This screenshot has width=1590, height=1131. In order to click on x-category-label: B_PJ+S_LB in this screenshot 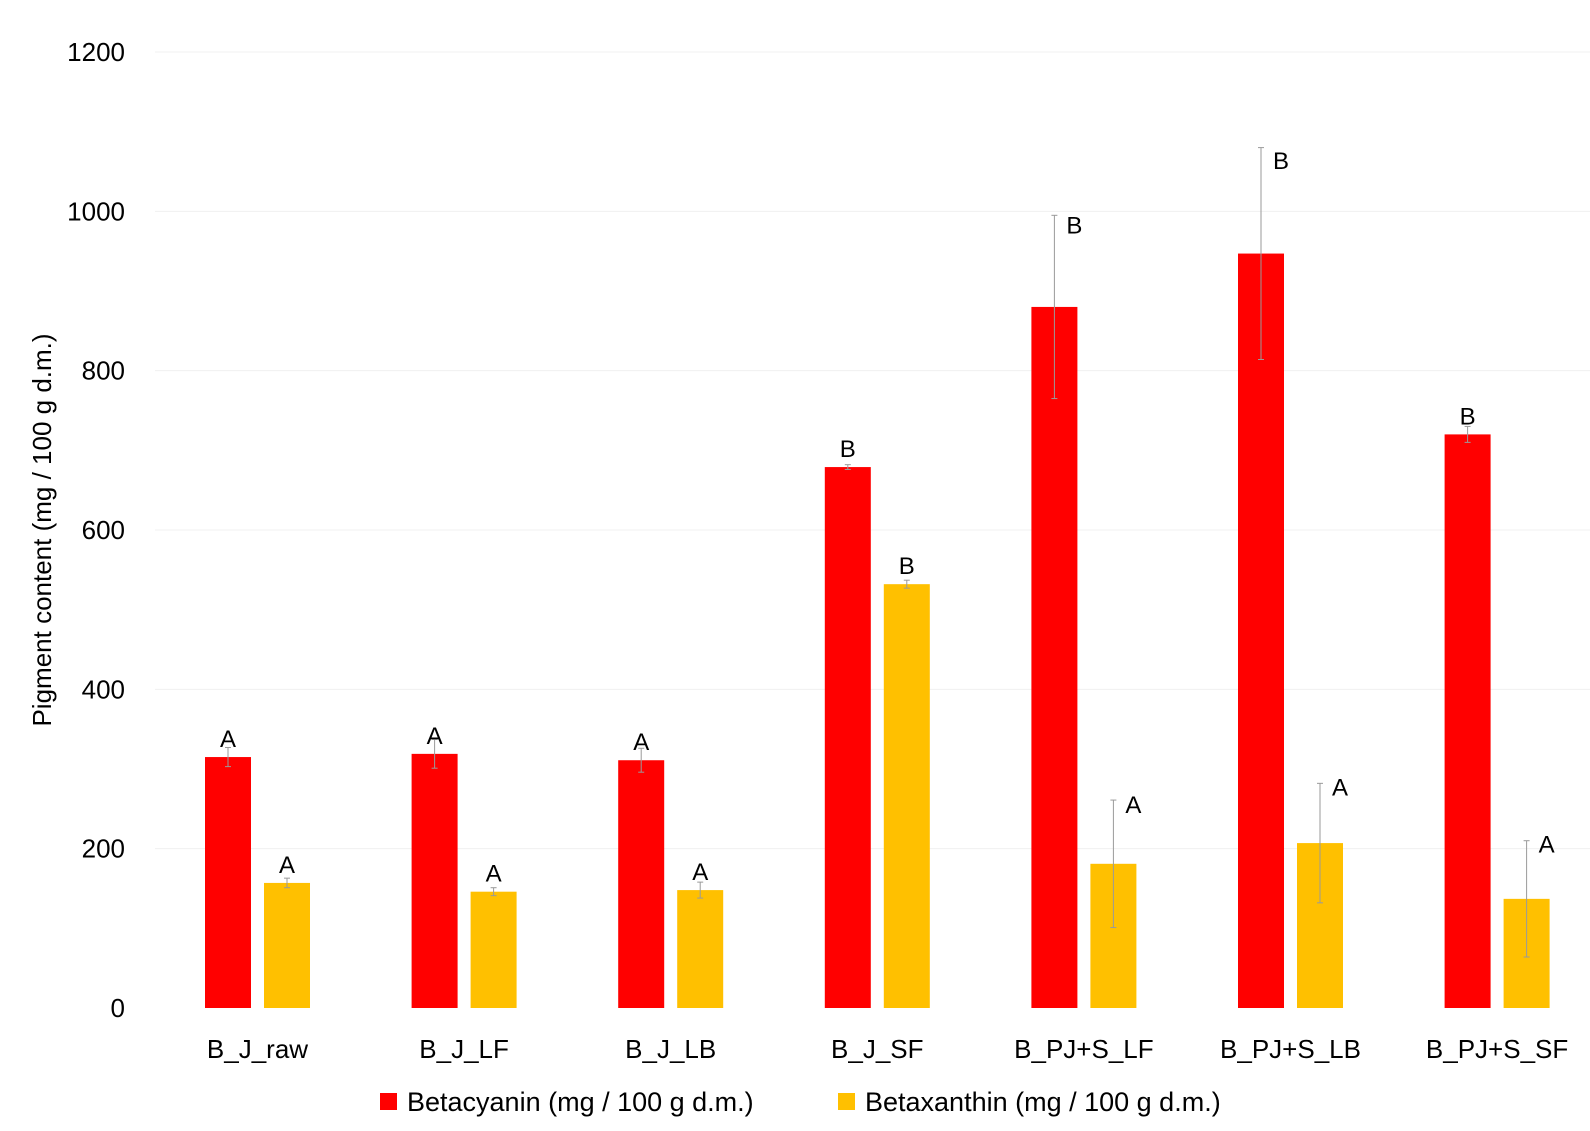, I will do `click(1290, 1049)`.